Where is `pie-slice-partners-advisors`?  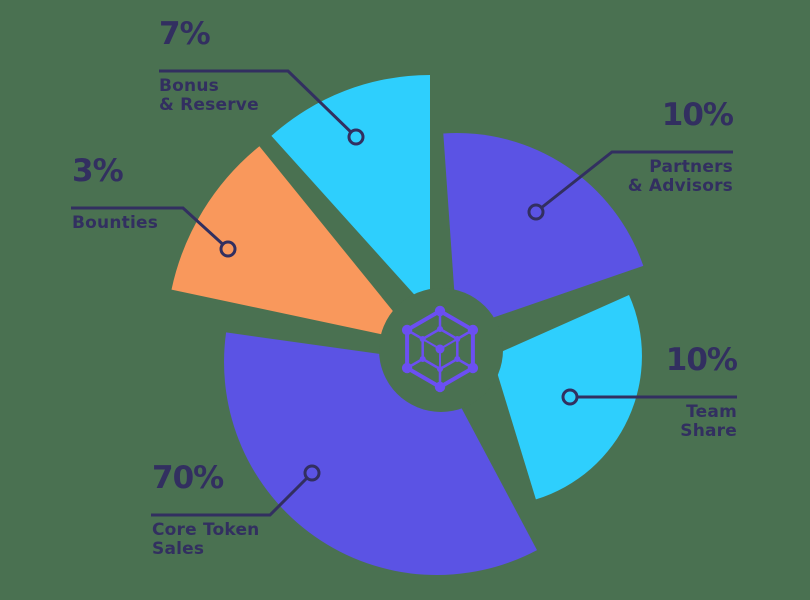
pie-slice-partners-advisors is located at coordinates (543, 231).